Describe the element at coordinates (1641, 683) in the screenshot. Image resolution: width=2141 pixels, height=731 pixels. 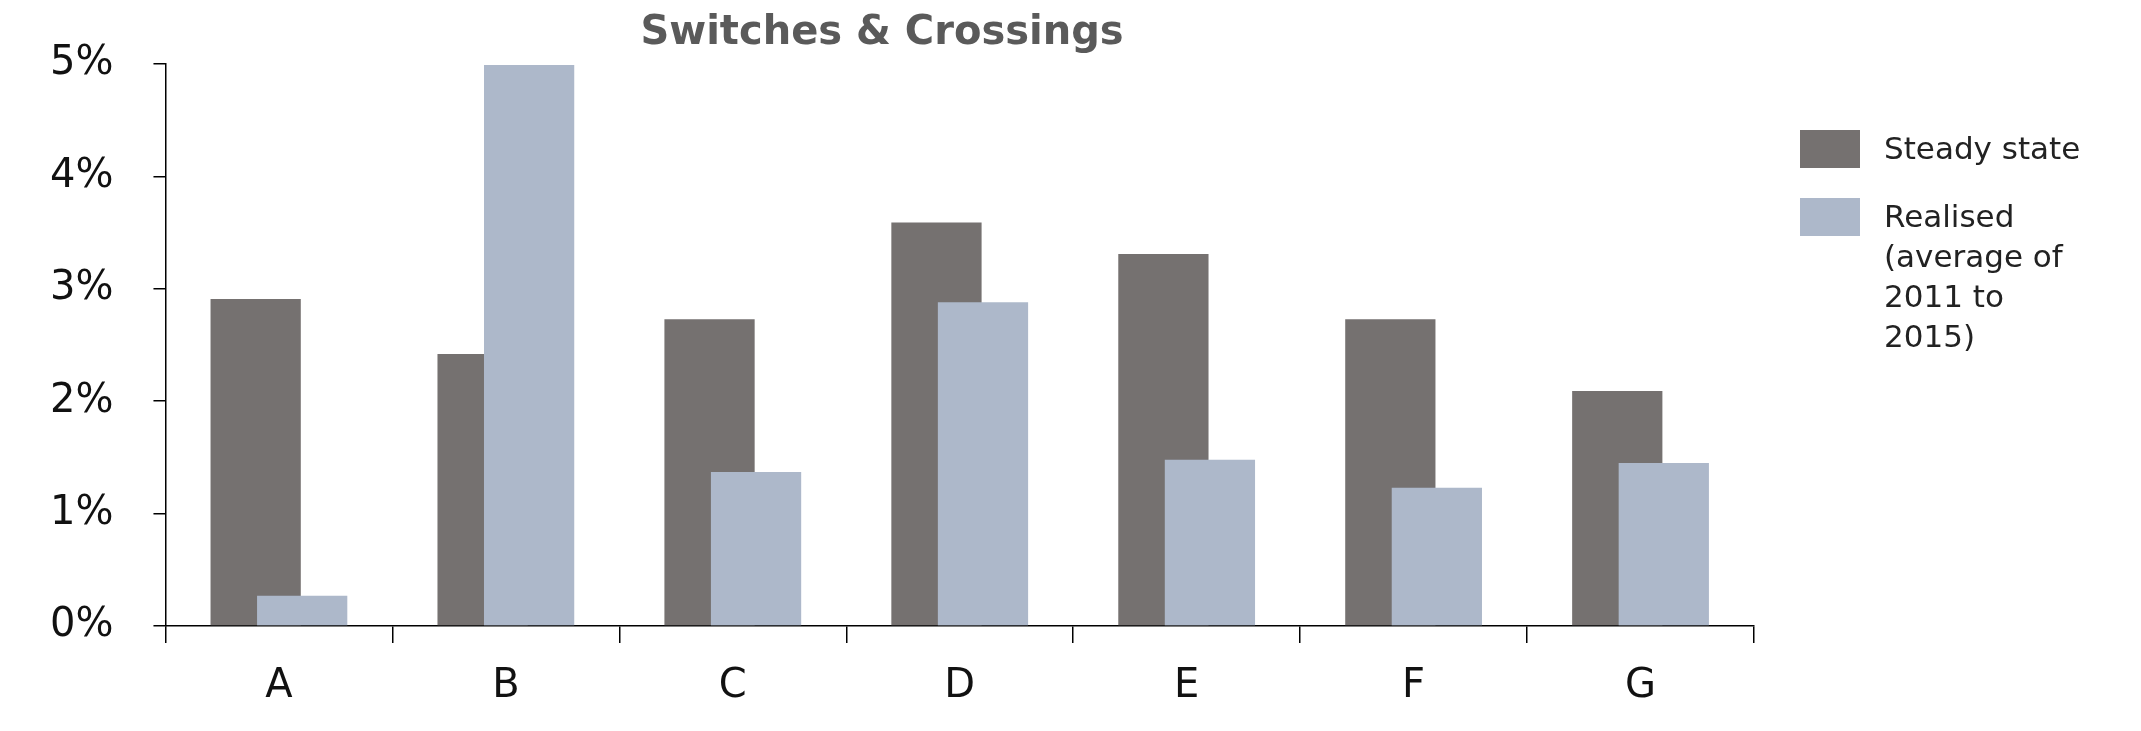
I see `x-tick-label: G` at that location.